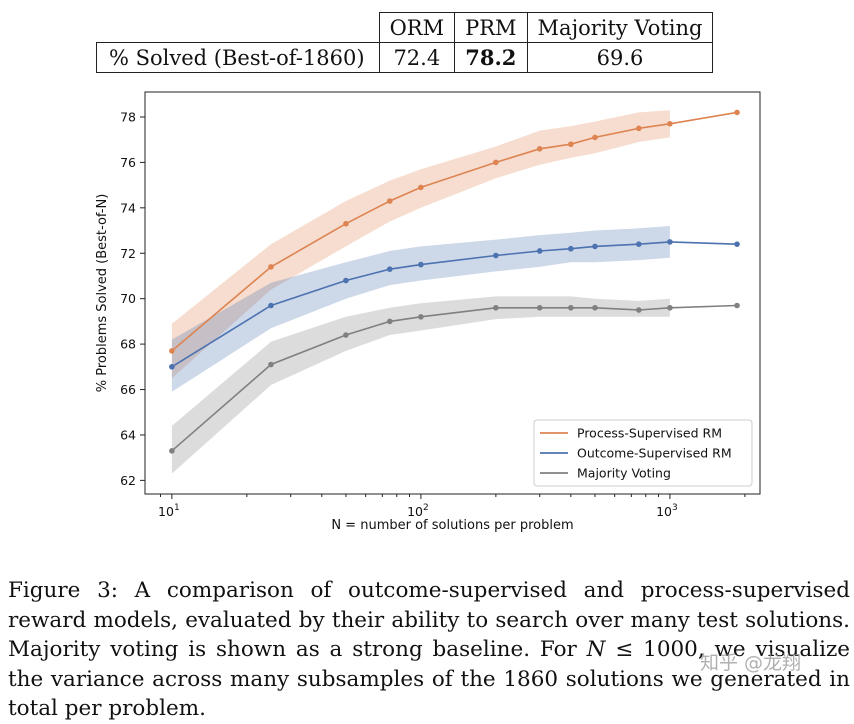 Image resolution: width=854 pixels, height=724 pixels. What do you see at coordinates (649, 433) in the screenshot?
I see `legend-label: Process-Supervised RM` at bounding box center [649, 433].